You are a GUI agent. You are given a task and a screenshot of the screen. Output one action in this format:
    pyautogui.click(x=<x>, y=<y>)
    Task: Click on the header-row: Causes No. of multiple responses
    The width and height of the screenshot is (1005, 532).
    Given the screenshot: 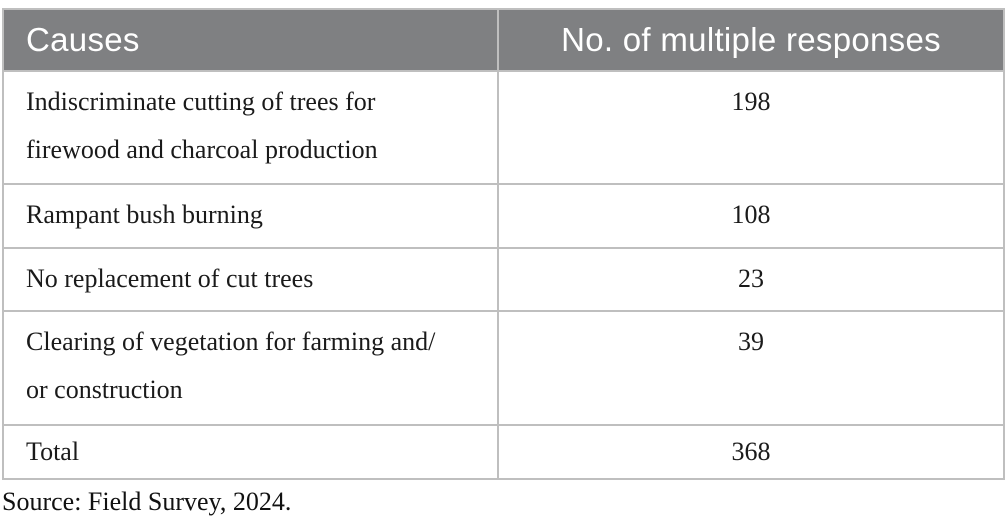 What is the action you would take?
    pyautogui.click(x=503, y=40)
    